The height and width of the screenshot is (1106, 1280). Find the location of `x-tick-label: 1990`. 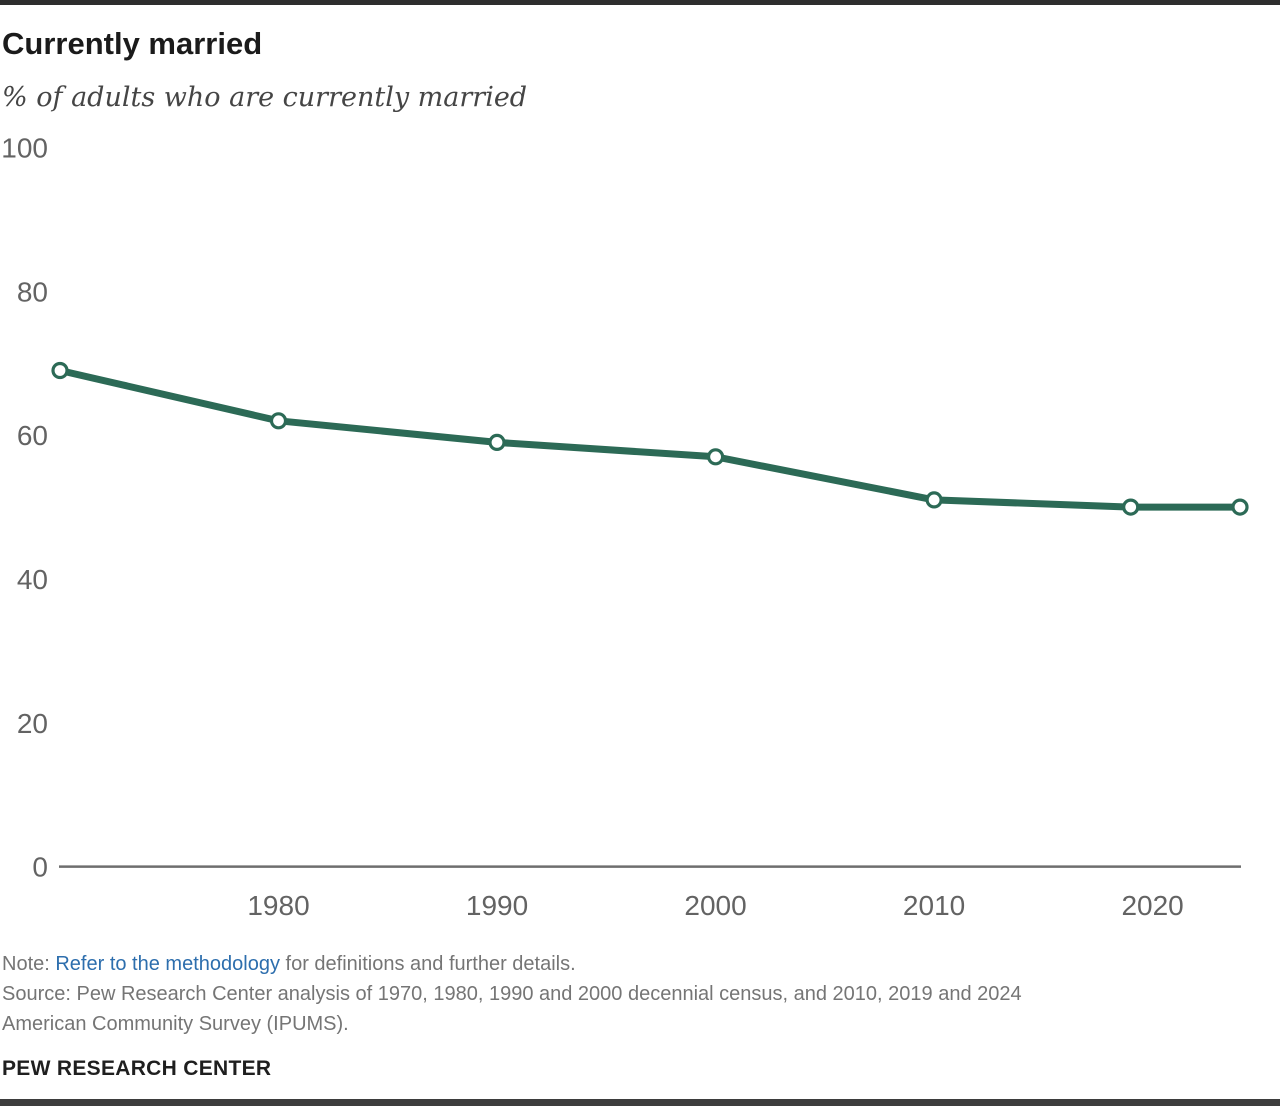

x-tick-label: 1990 is located at coordinates (497, 905).